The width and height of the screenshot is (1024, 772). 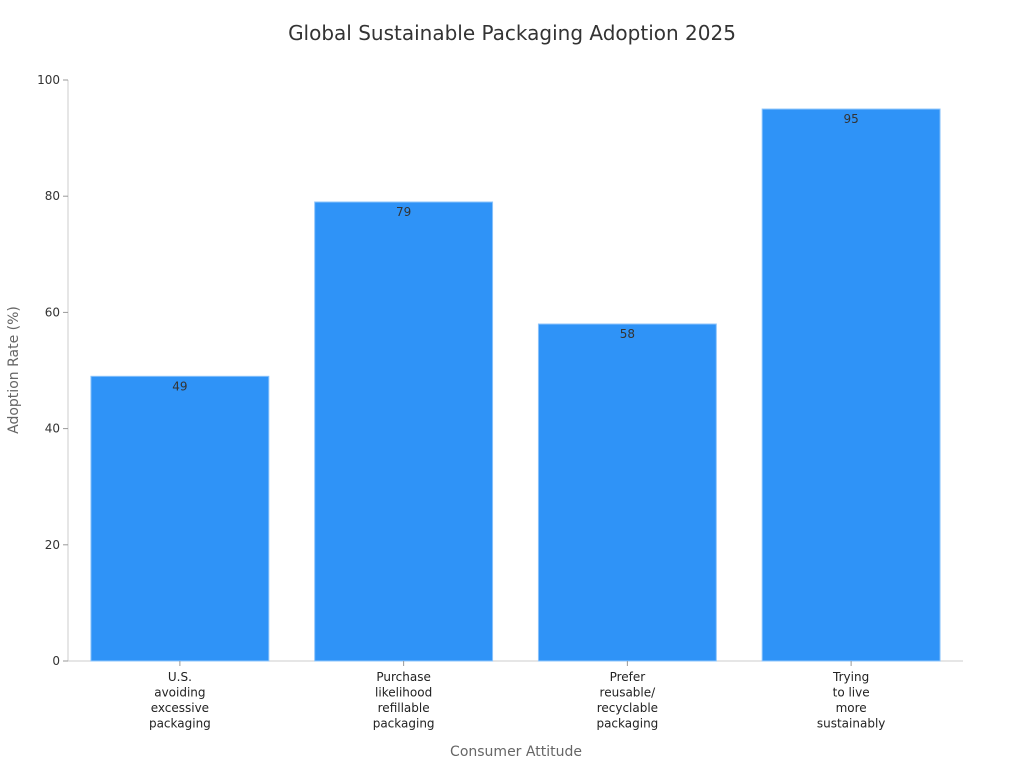 What do you see at coordinates (403, 677) in the screenshot?
I see `x-tick-label: Purchase` at bounding box center [403, 677].